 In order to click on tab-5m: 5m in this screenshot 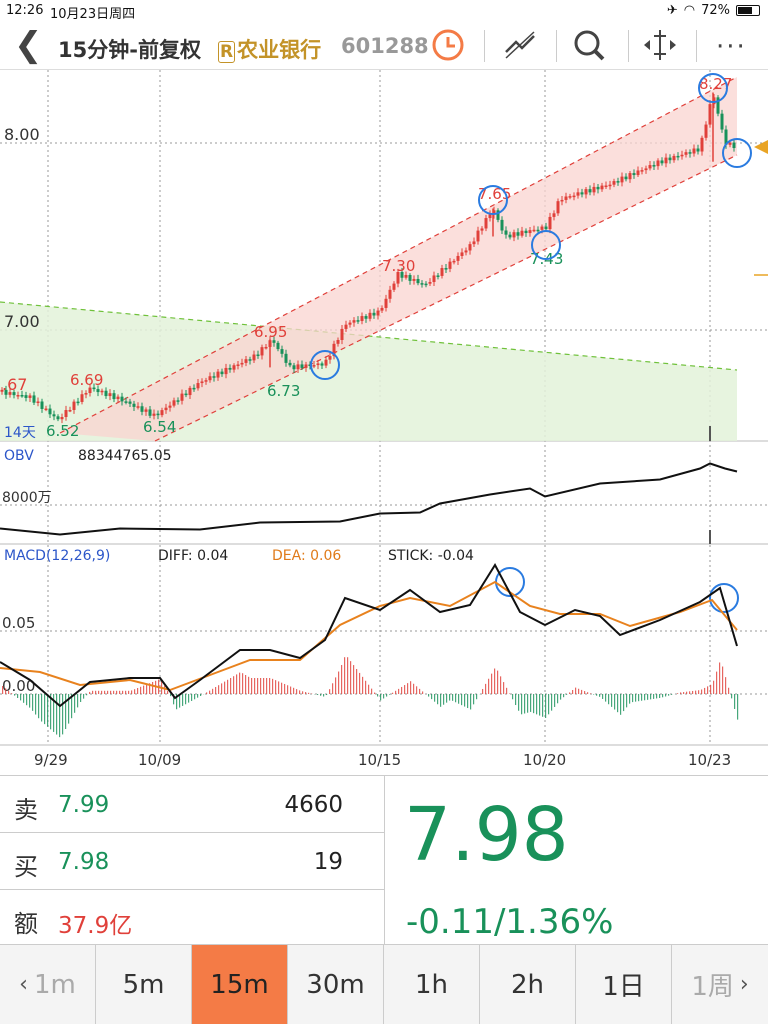, I will do `click(144, 984)`.